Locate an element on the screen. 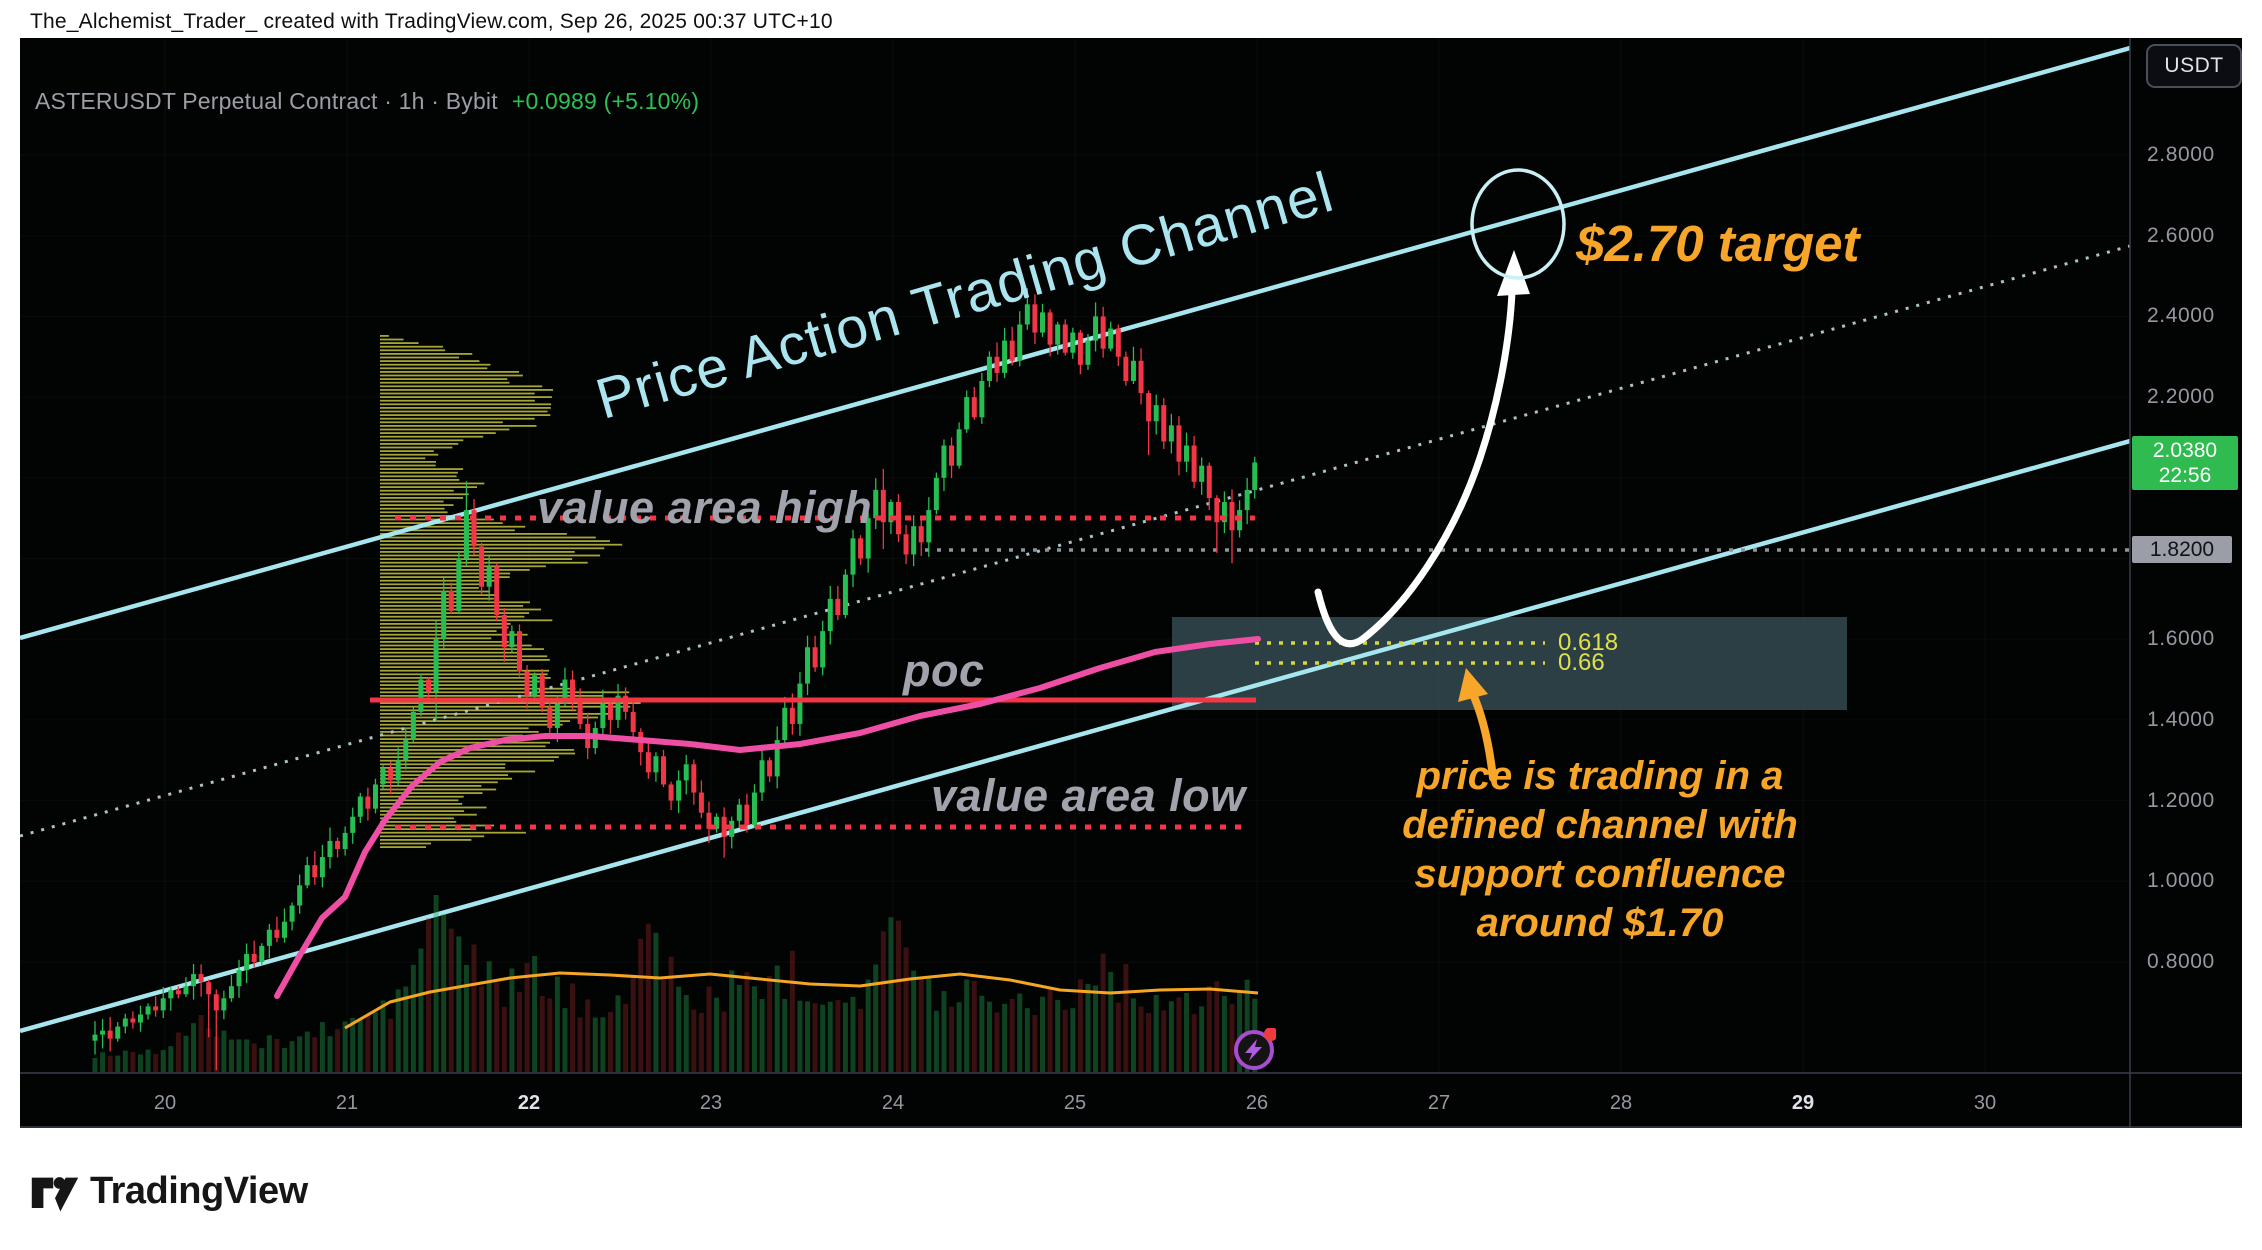 Image resolution: width=2262 pixels, height=1250 pixels. tradingview-logo: TradingView is located at coordinates (169, 1191).